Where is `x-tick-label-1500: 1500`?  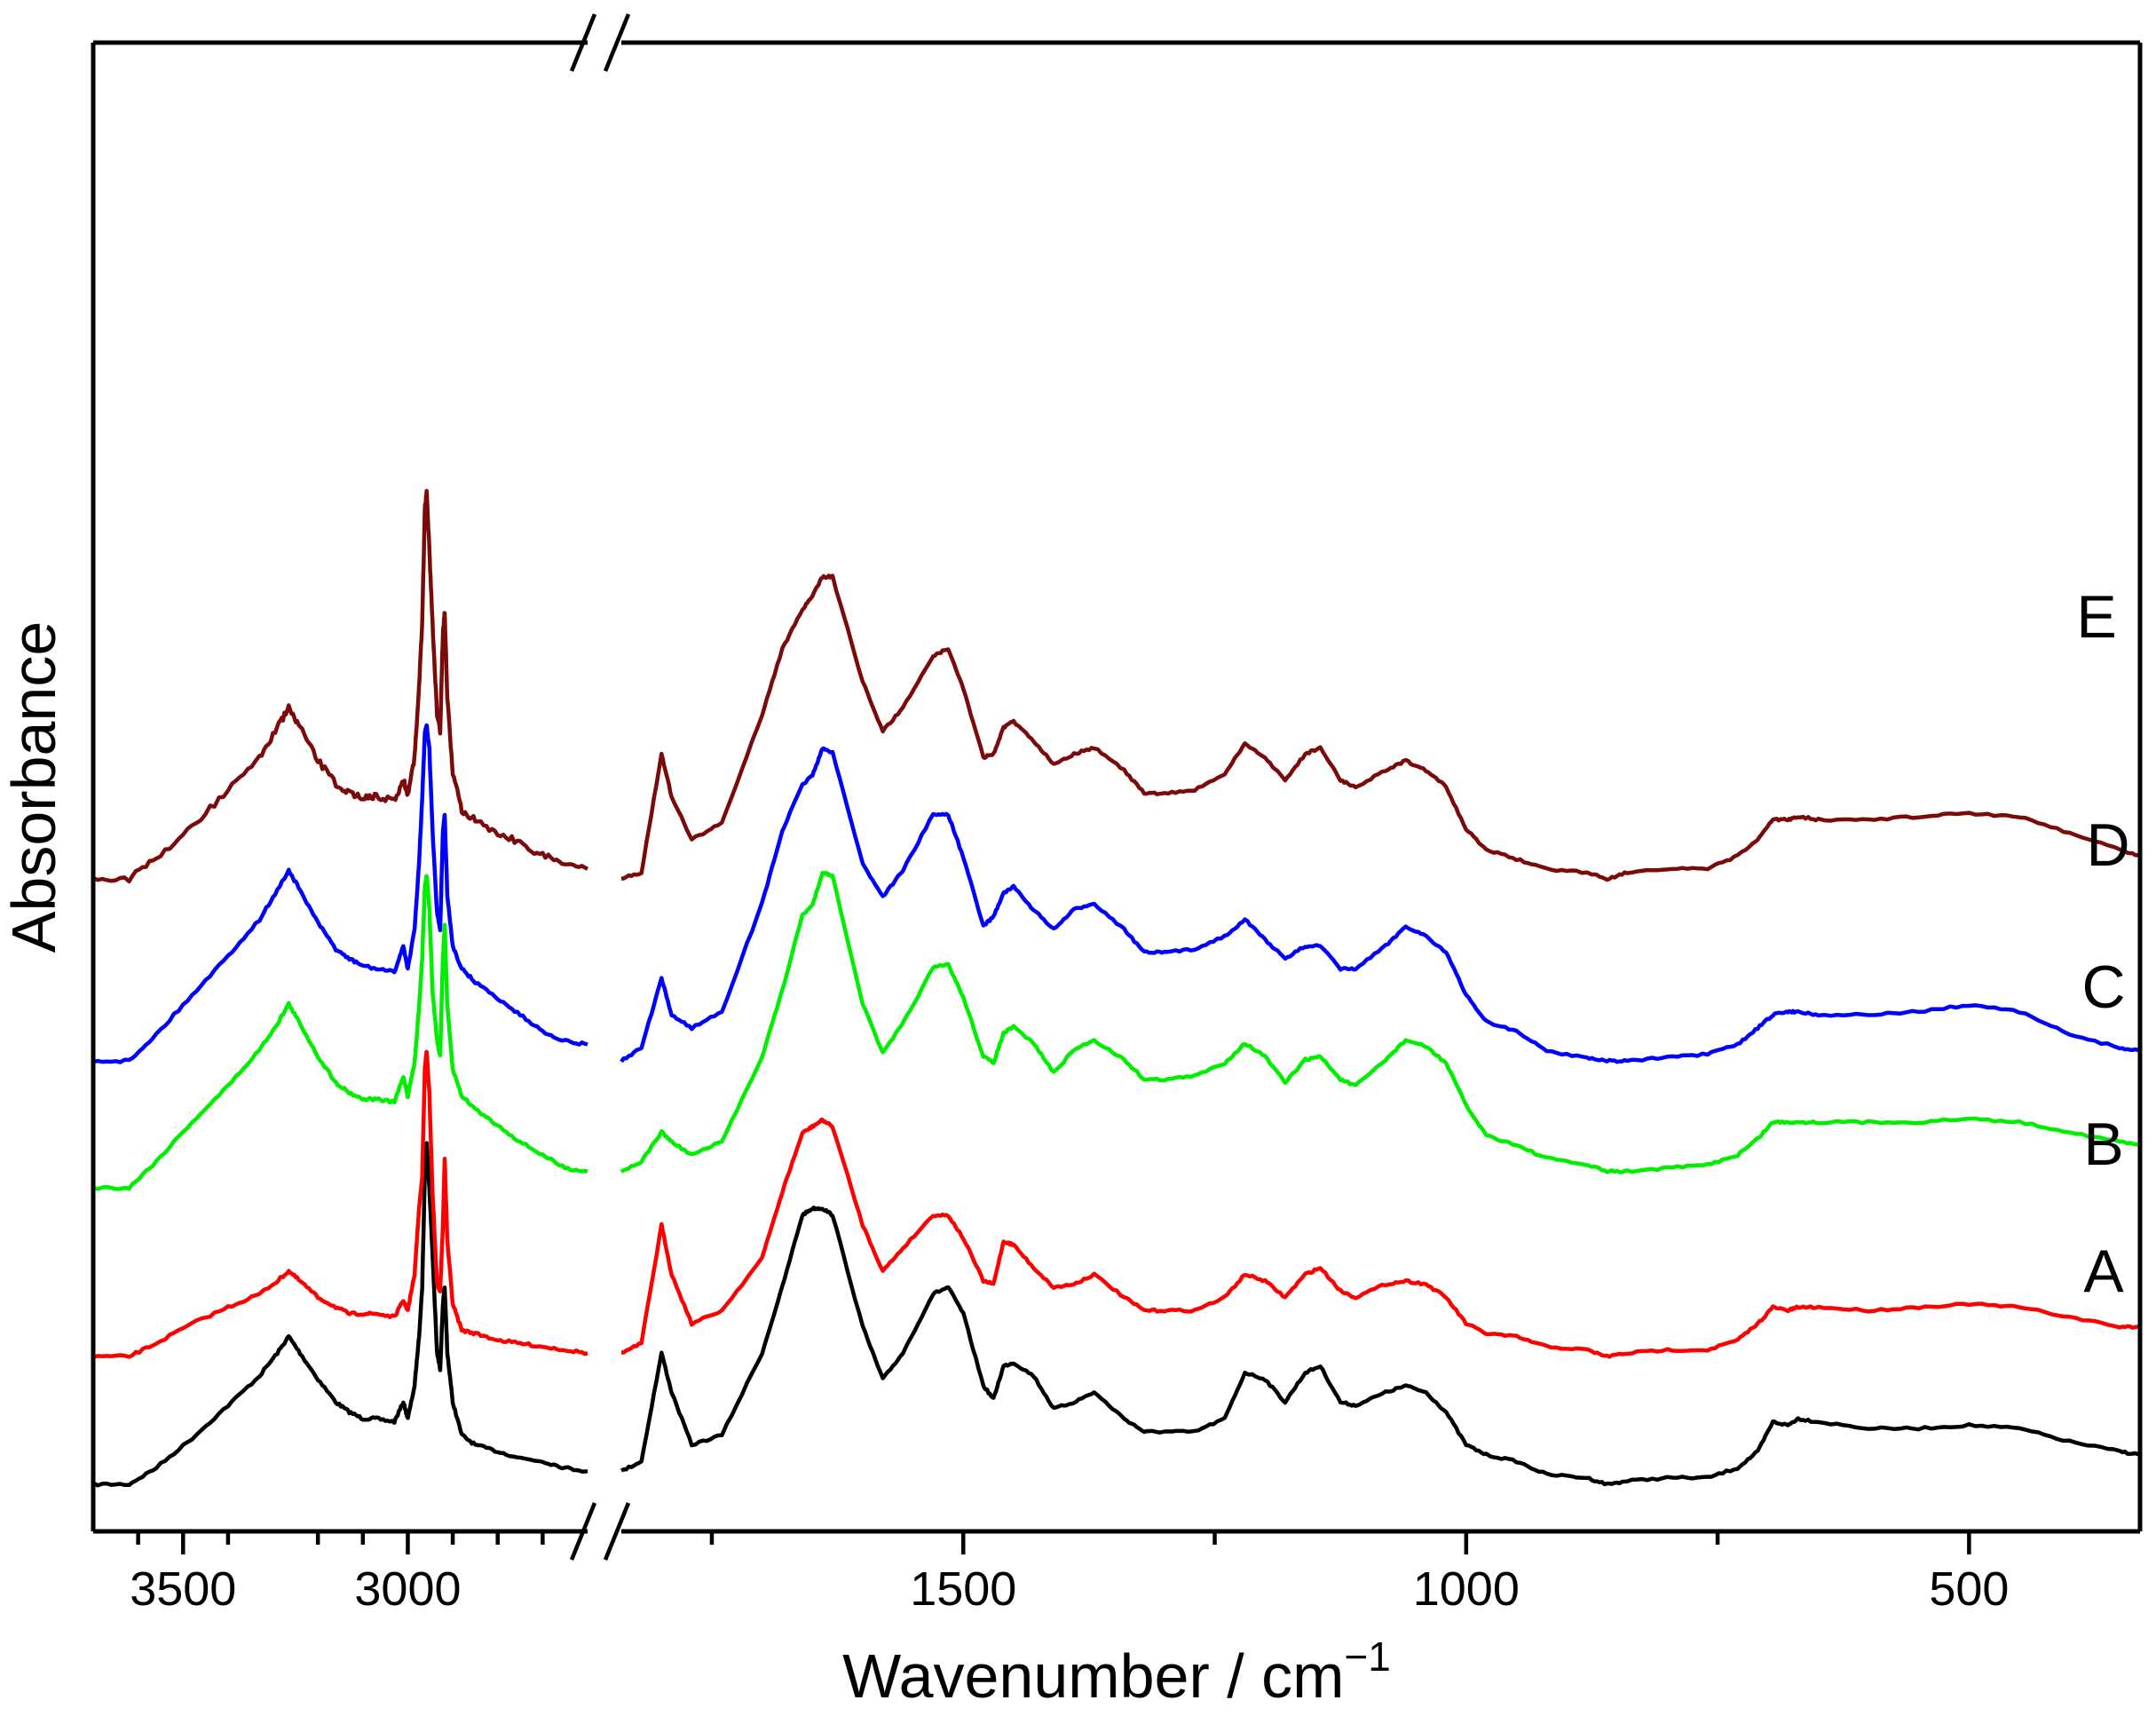 x-tick-label-1500: 1500 is located at coordinates (963, 1589).